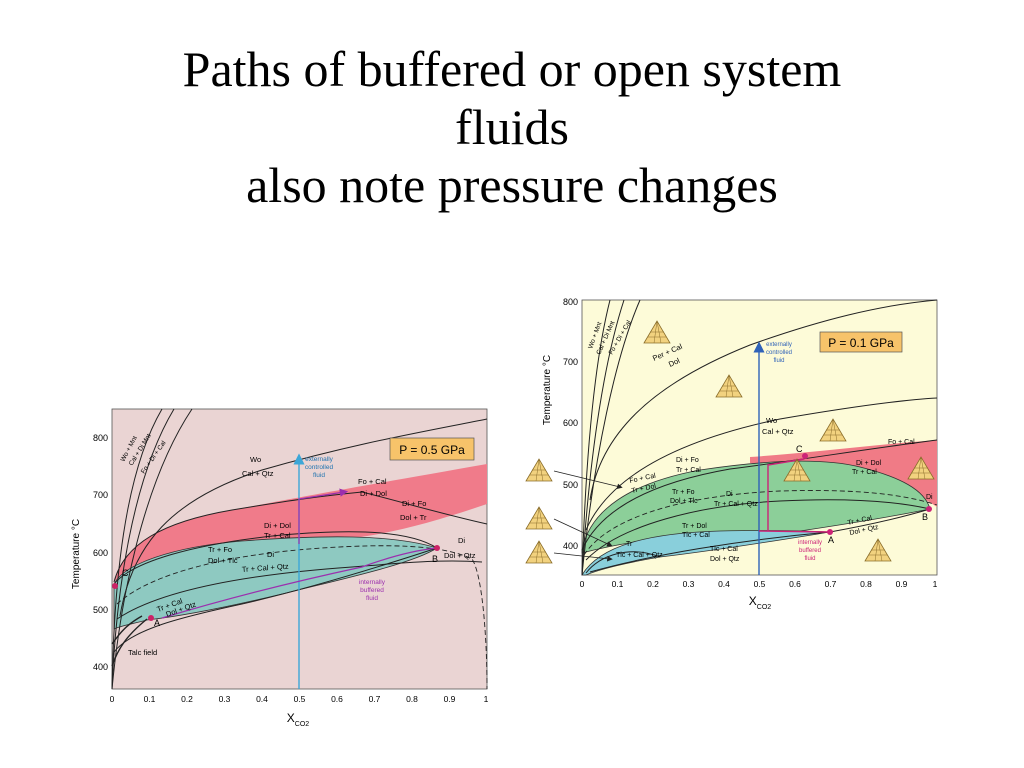  I want to click on fo-cal-curve, so click(759, 495).